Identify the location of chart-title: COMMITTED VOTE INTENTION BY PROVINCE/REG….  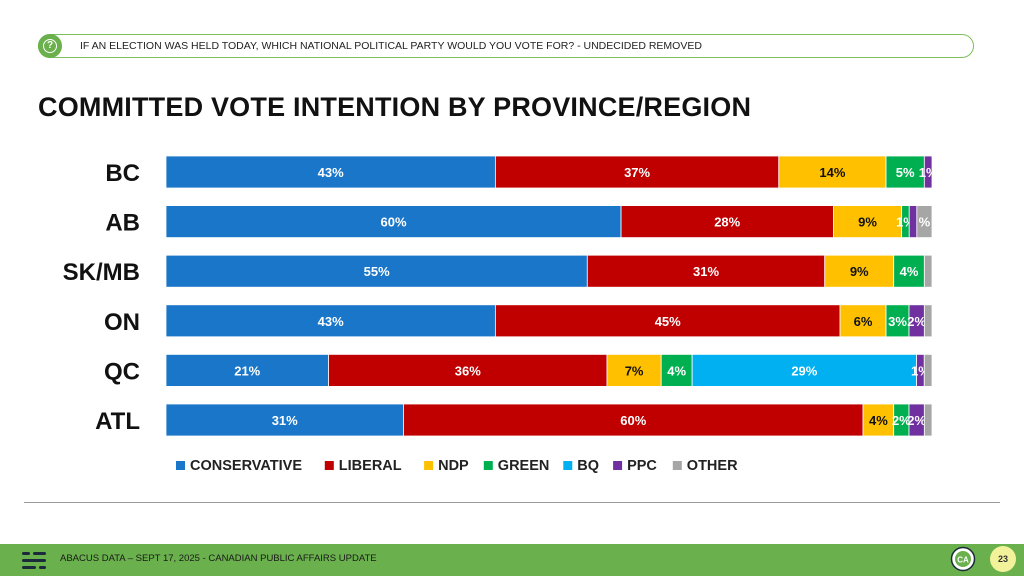
(395, 107).